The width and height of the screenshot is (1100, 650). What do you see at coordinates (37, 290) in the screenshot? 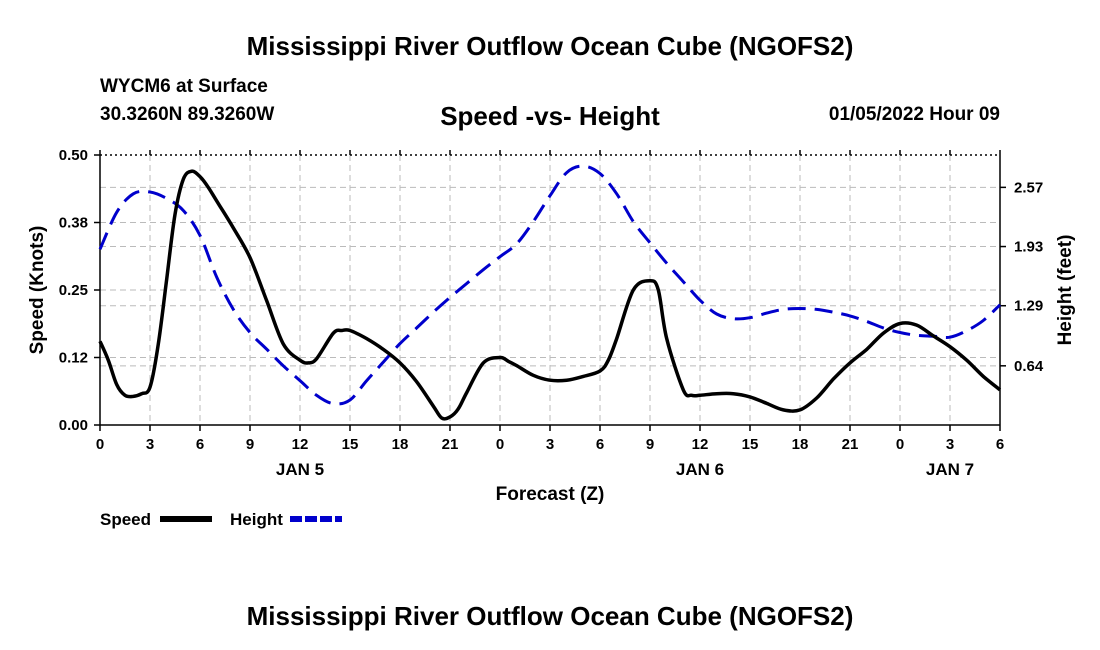
I see `y-axis-title: Speed (Knots)` at bounding box center [37, 290].